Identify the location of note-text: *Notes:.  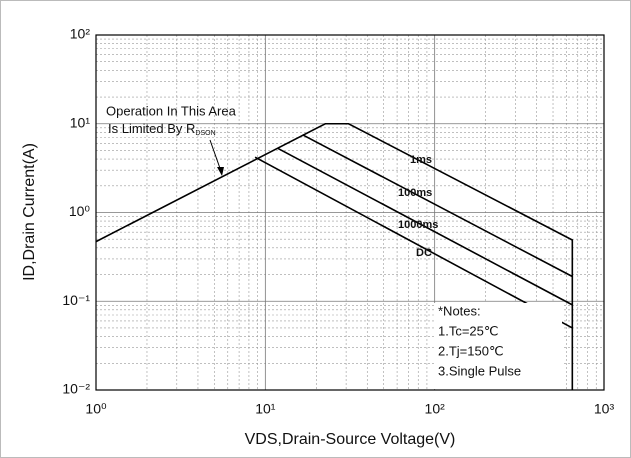
(459, 310).